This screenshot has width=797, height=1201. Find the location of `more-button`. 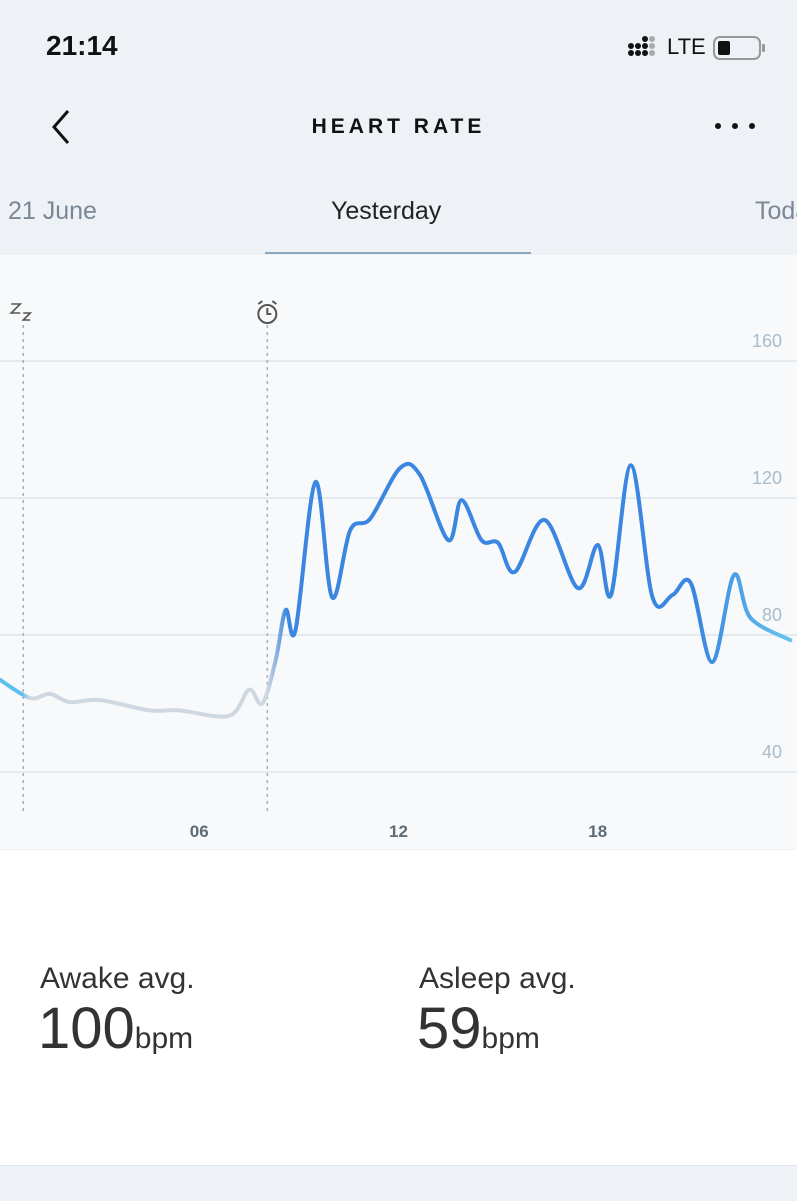

more-button is located at coordinates (735, 126).